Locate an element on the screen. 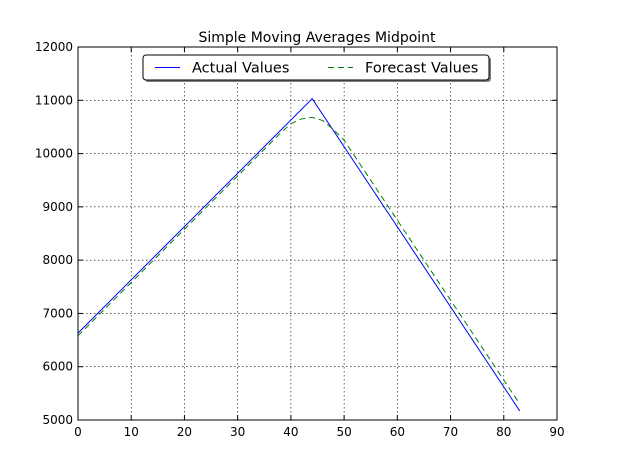 The height and width of the screenshot is (466, 618). x-tick-label: 60 is located at coordinates (397, 432).